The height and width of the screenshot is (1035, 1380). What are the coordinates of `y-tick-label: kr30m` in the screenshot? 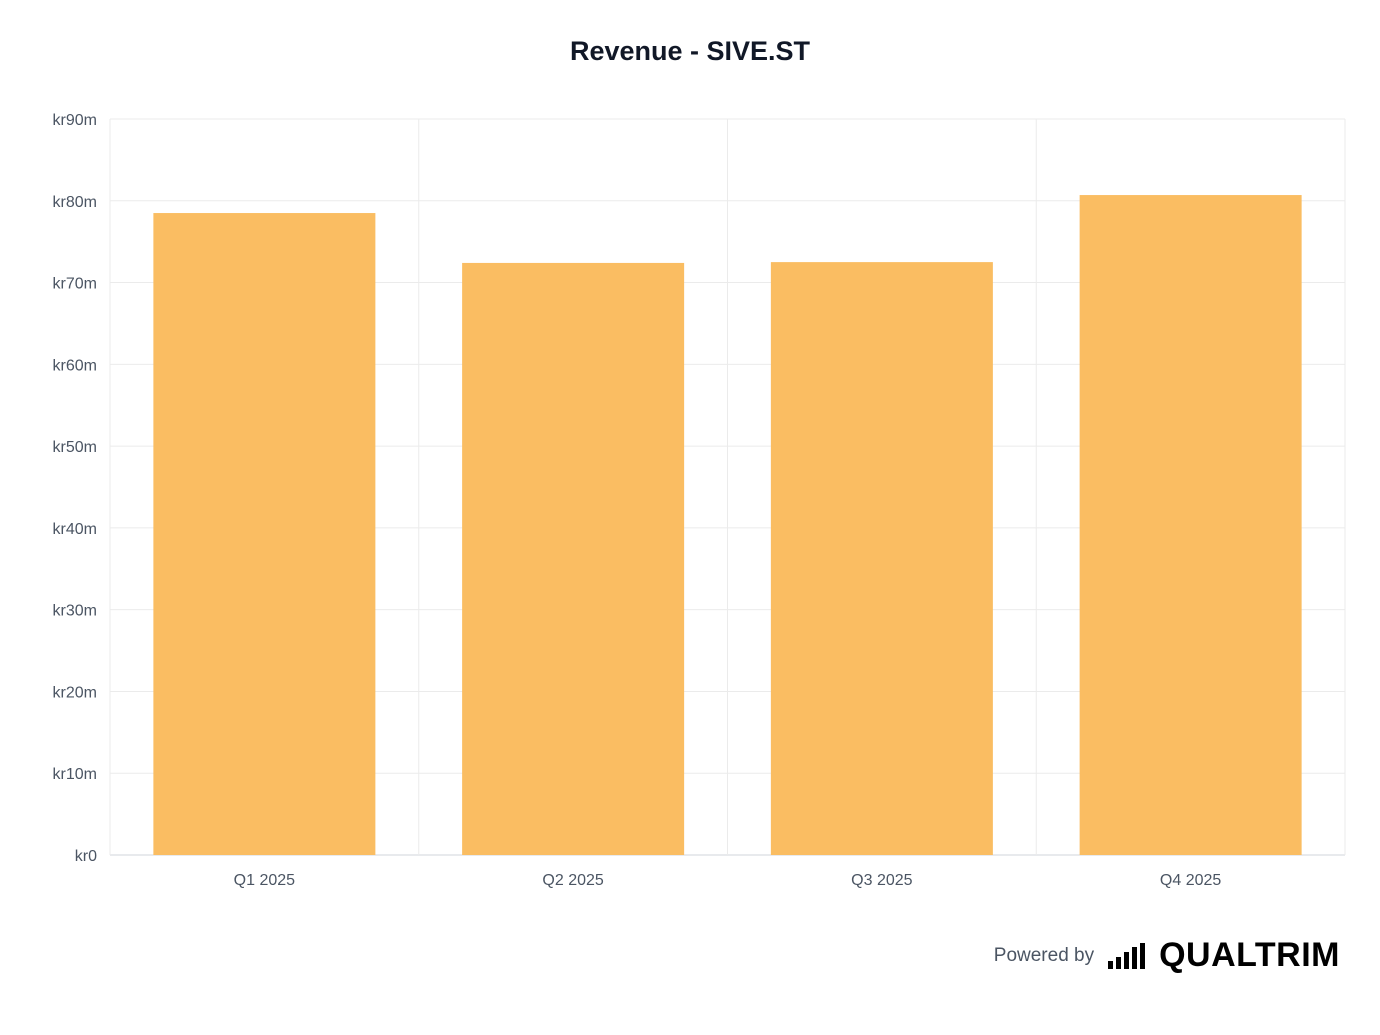 It's located at (75, 611).